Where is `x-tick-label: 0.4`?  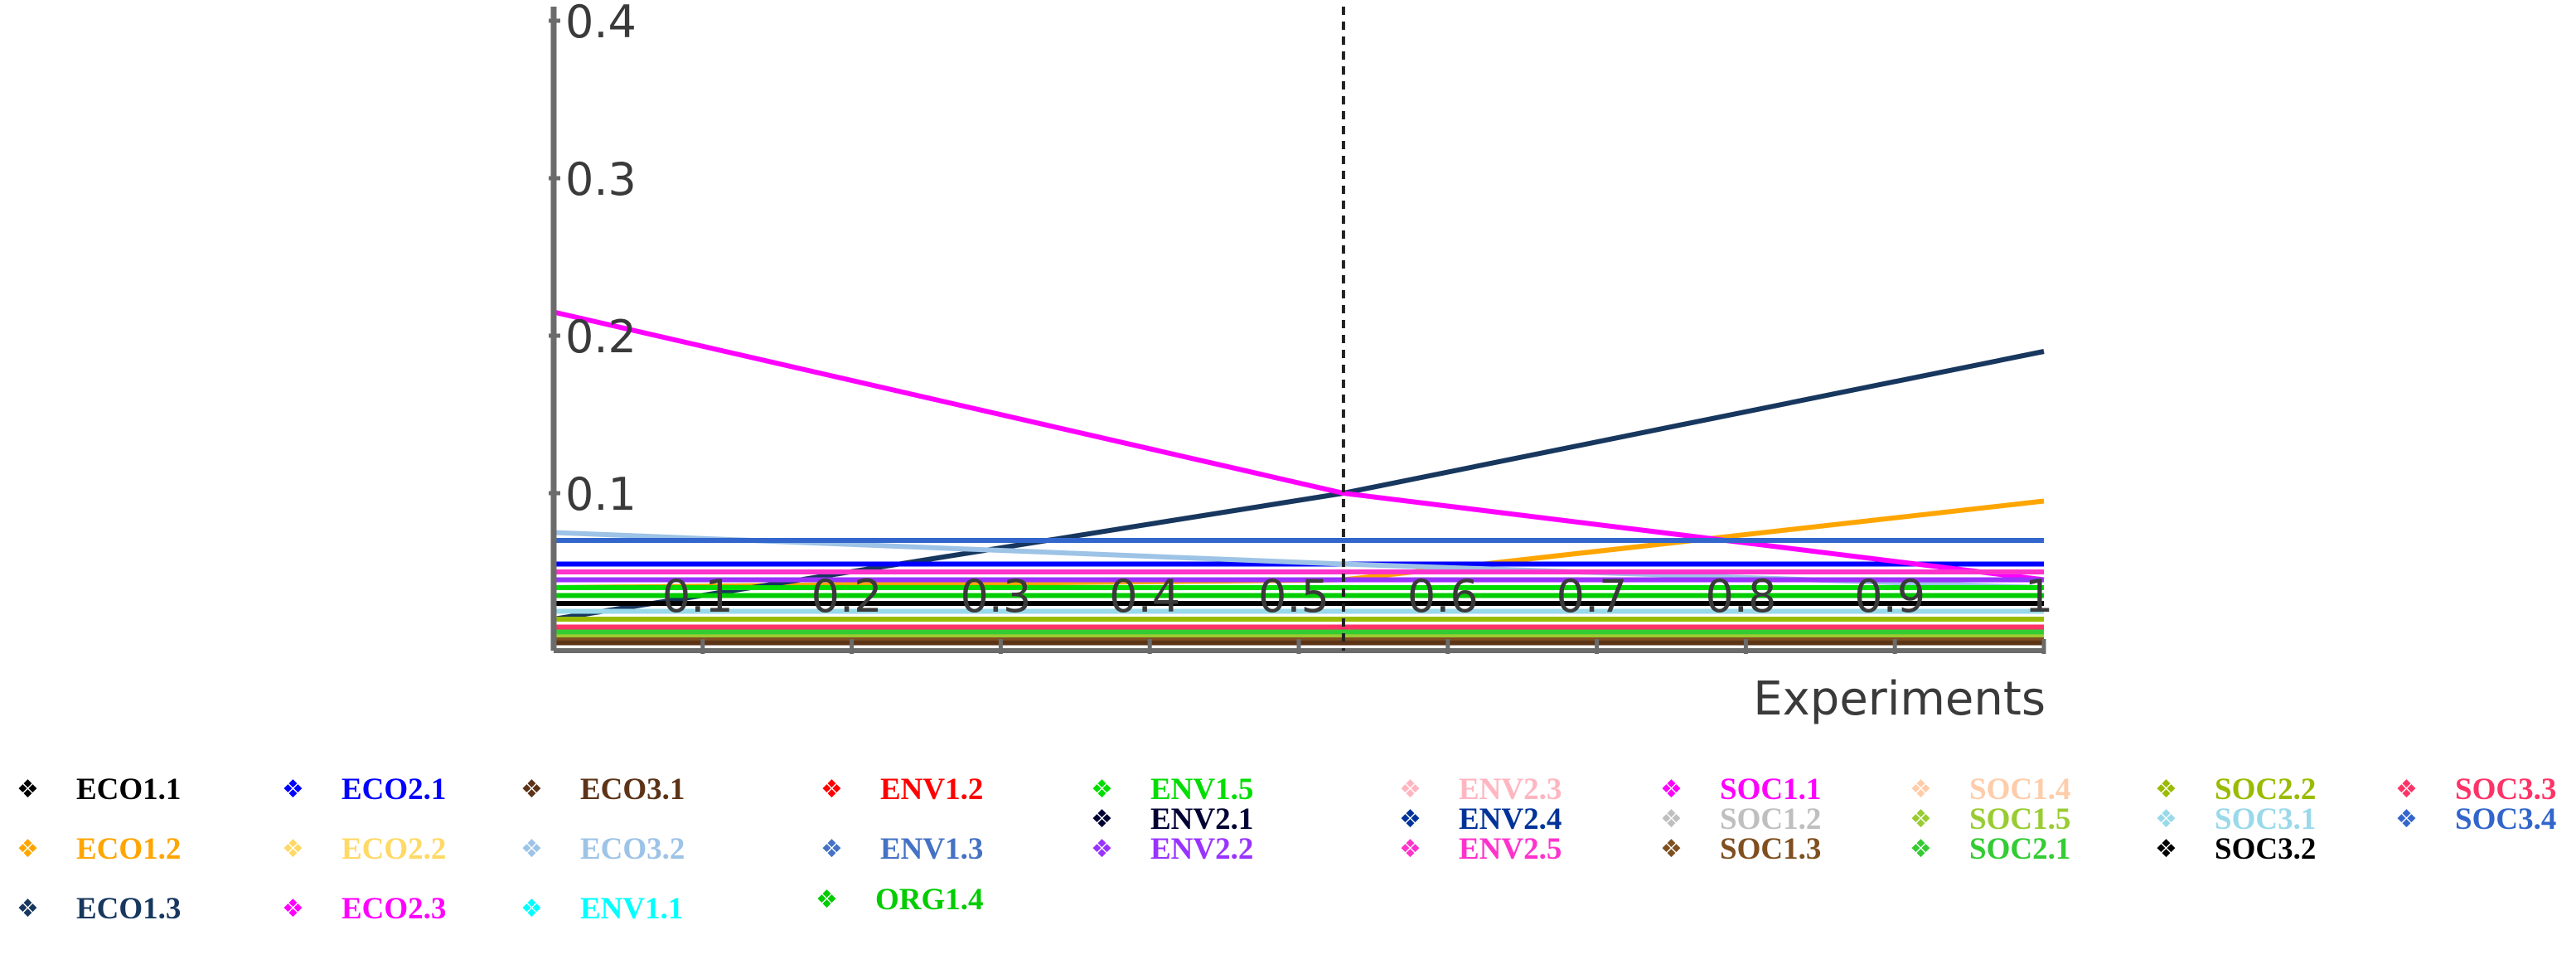
x-tick-label: 0.4 is located at coordinates (1144, 596).